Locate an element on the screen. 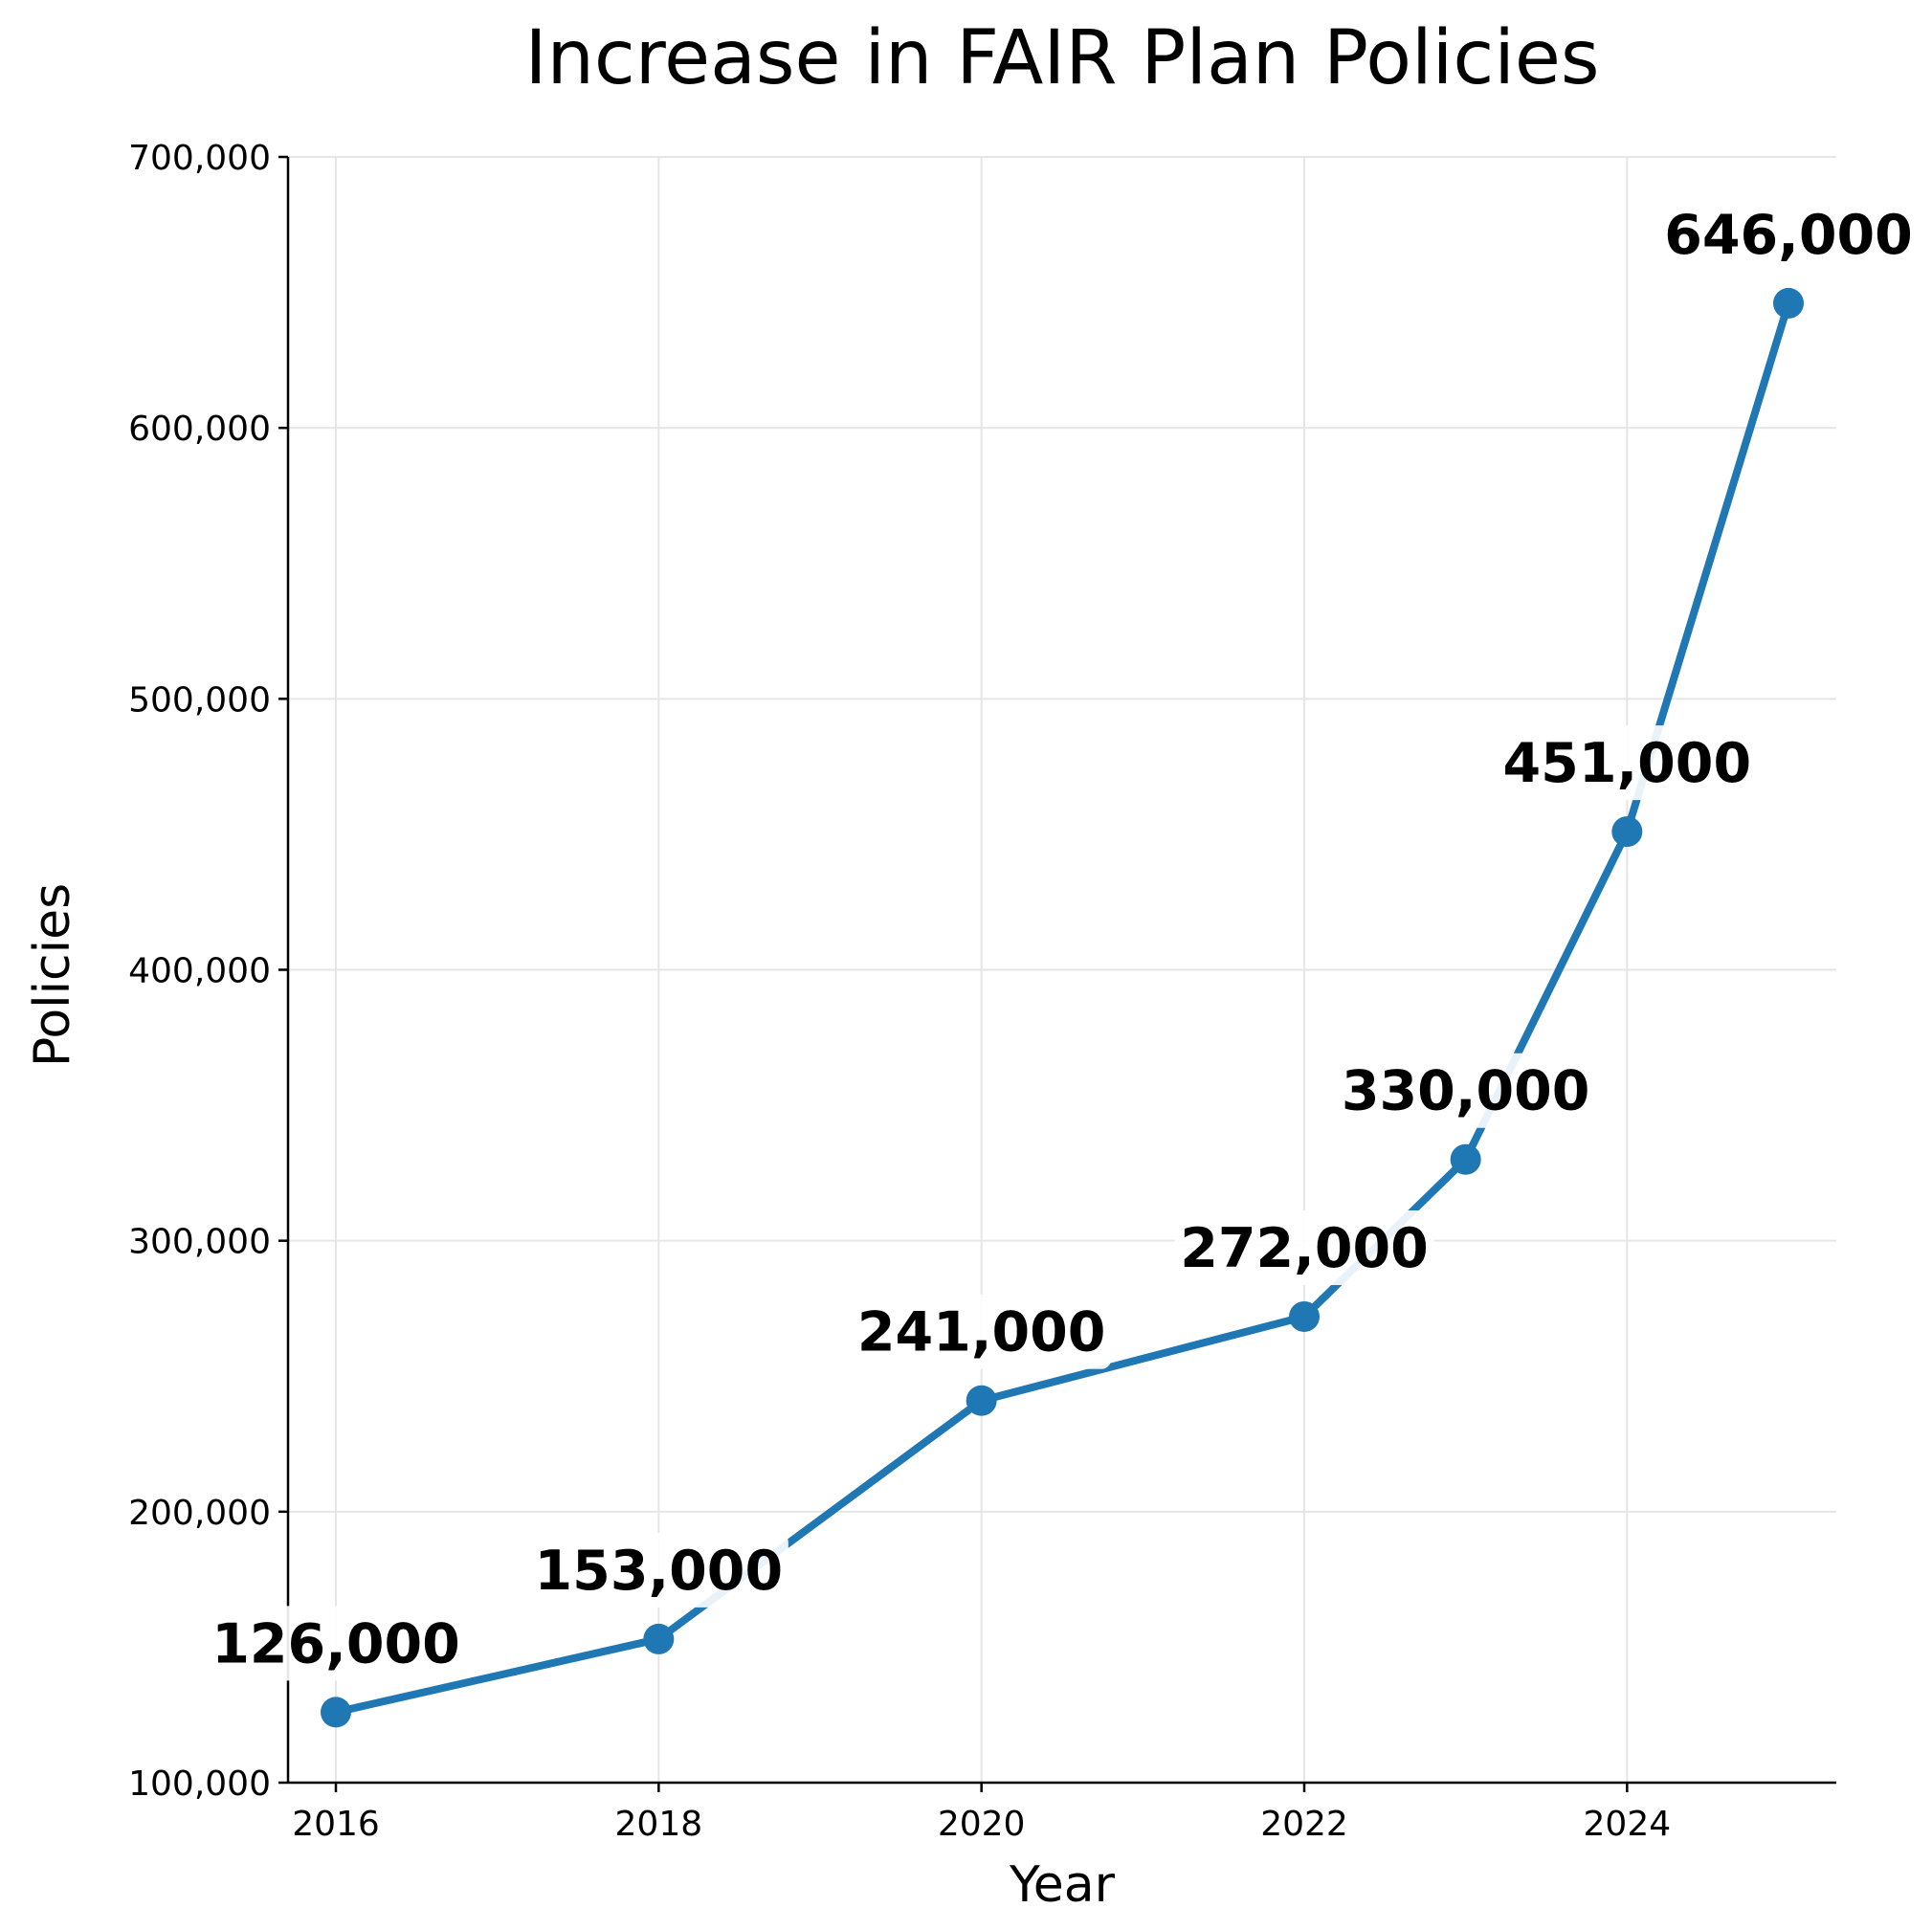 The height and width of the screenshot is (1930, 1932). x-tick-label: 2020 is located at coordinates (982, 1824).